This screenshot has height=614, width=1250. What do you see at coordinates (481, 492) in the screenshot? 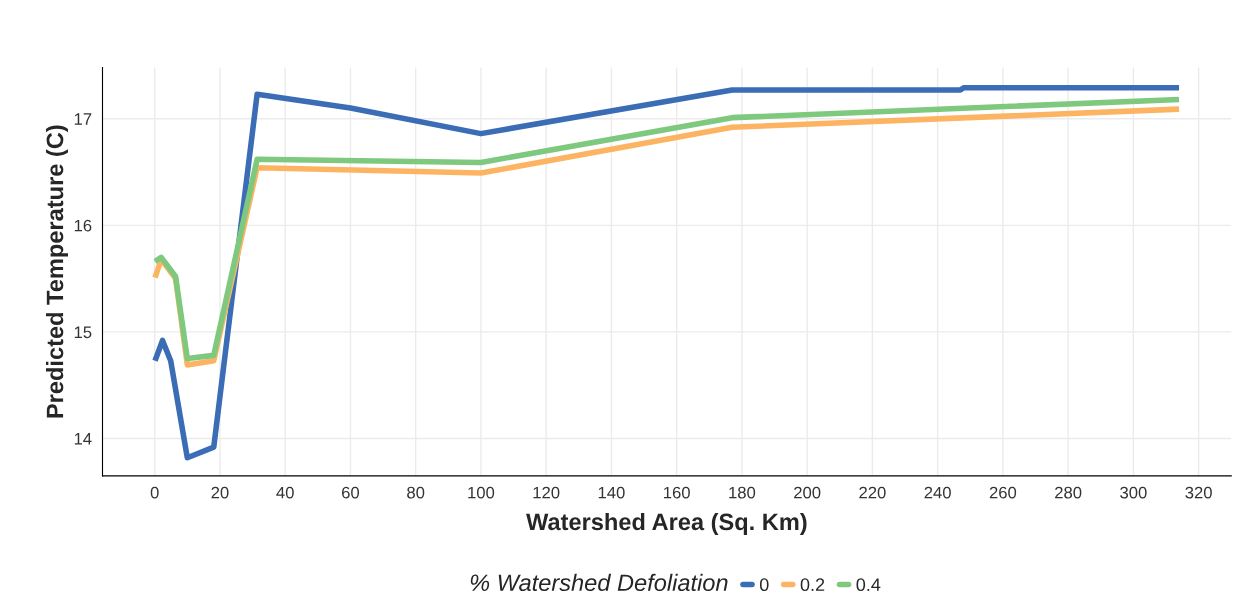
I see `x-tick-label: 100` at bounding box center [481, 492].